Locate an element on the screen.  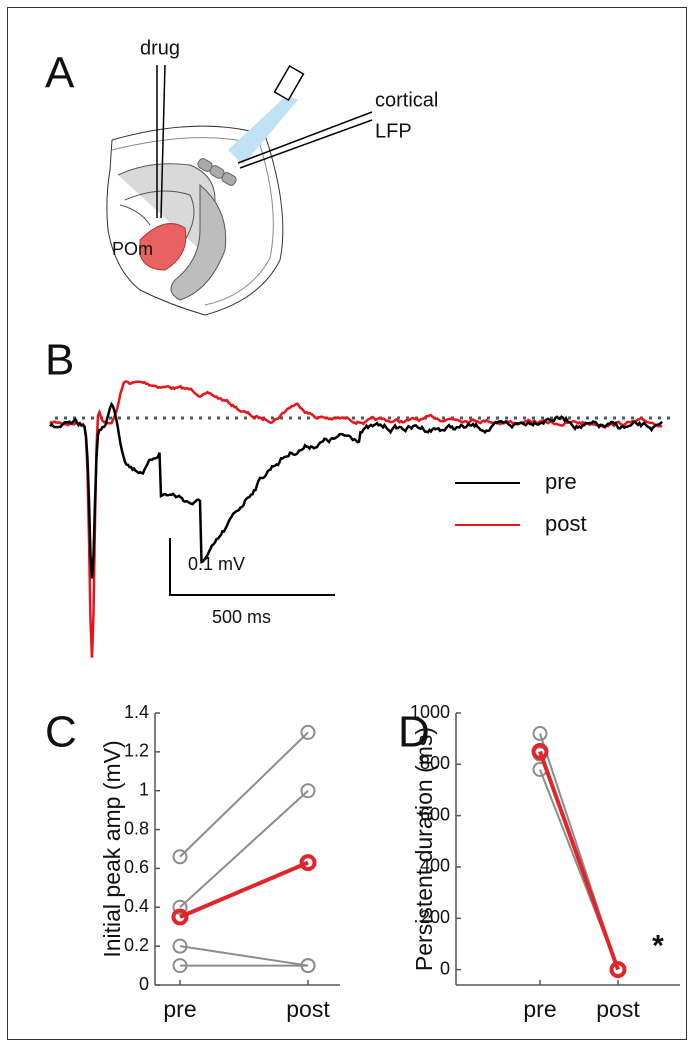
y-axis-label: Initial peak amp (mV) is located at coordinates (112, 848).